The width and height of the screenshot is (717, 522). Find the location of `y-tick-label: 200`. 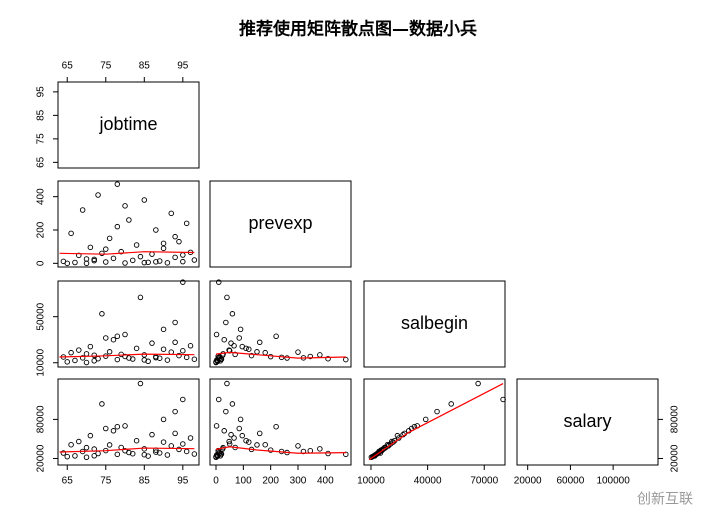

y-tick-label: 200 is located at coordinates (41, 229).